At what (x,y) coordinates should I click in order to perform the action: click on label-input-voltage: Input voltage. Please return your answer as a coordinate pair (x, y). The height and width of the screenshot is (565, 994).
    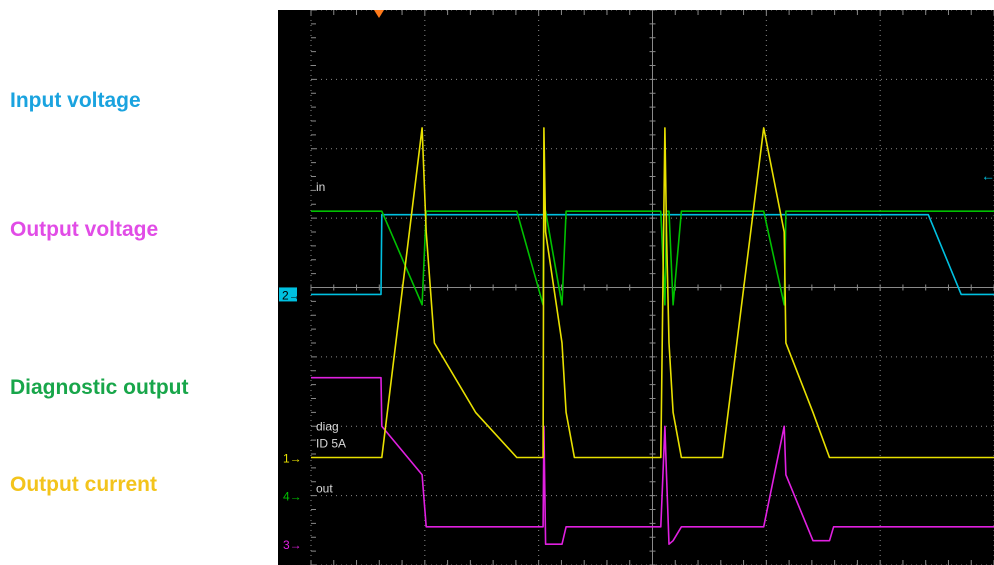
    Looking at the image, I should click on (75, 100).